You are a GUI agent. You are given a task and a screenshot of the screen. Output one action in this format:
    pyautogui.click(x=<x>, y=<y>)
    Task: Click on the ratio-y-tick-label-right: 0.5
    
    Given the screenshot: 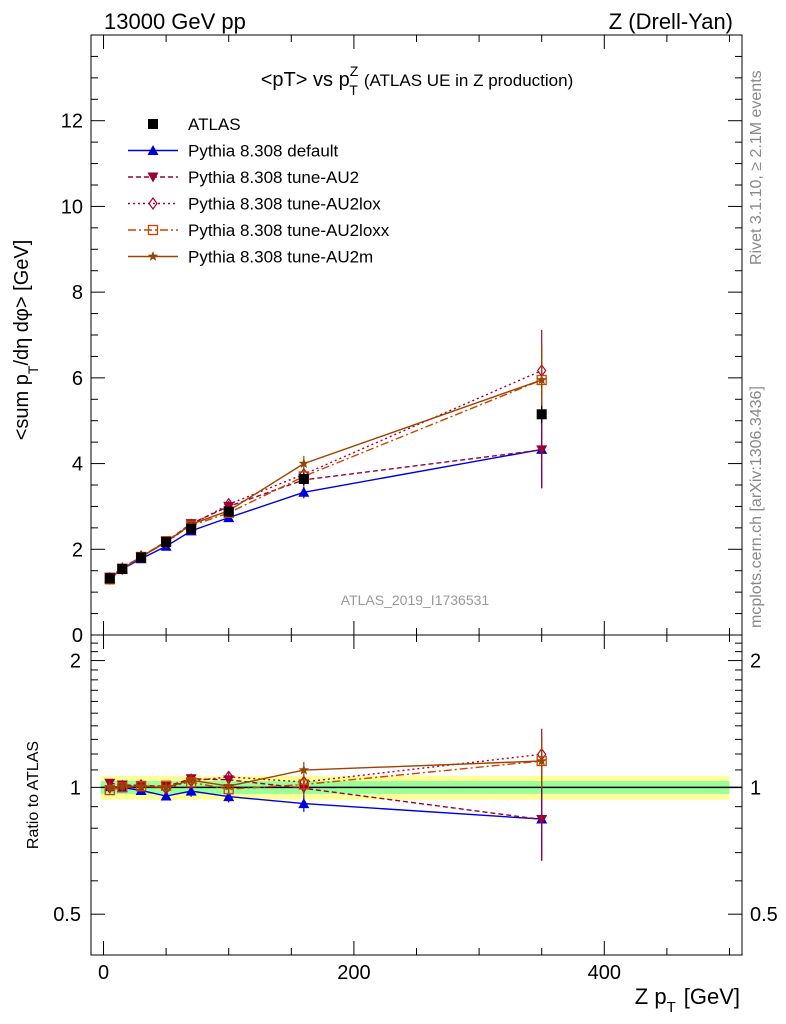 What is the action you would take?
    pyautogui.click(x=764, y=915)
    